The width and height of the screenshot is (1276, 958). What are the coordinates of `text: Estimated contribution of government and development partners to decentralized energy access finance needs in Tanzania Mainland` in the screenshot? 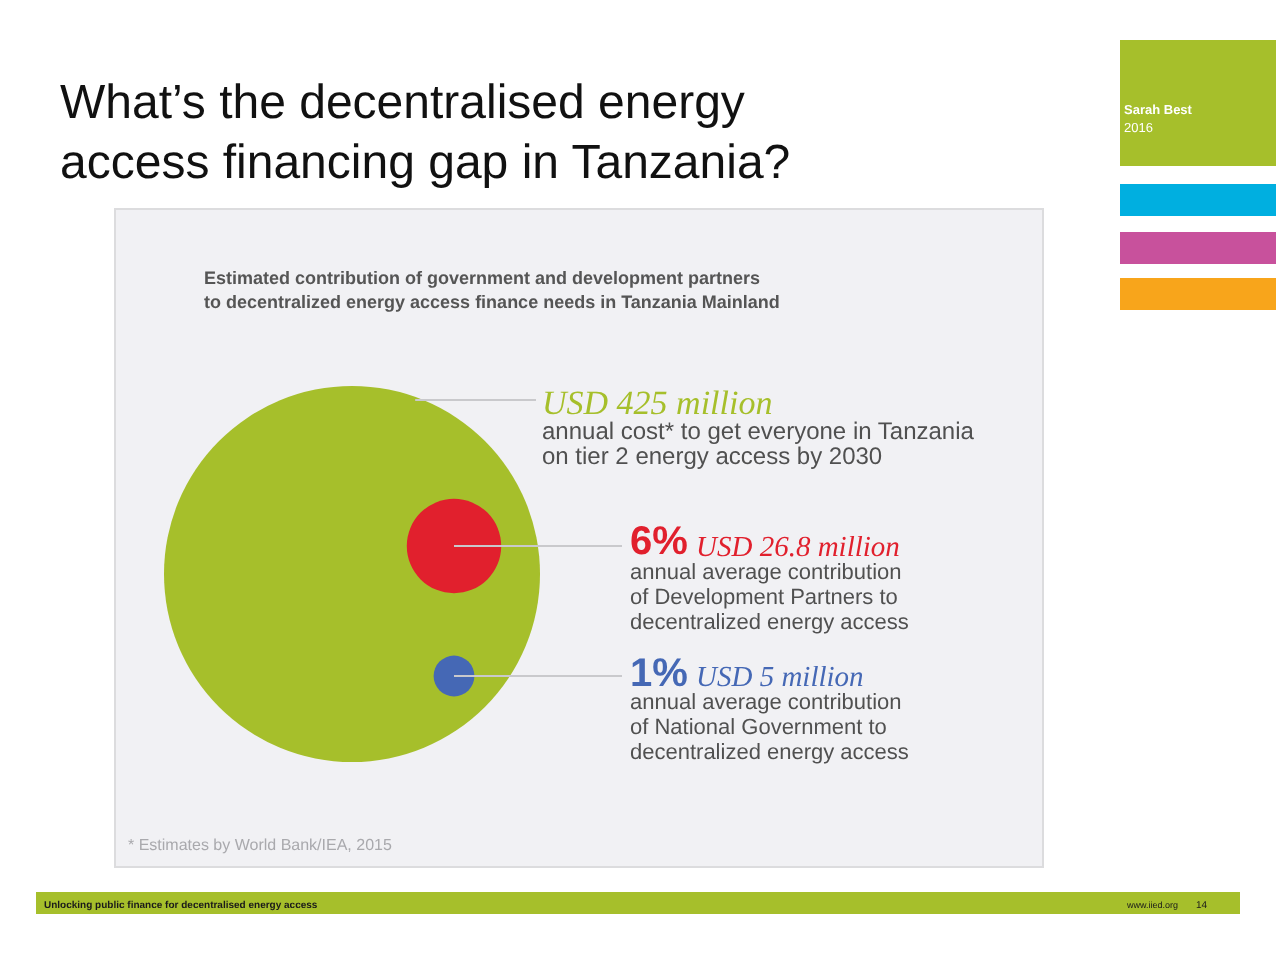 It's located at (492, 290).